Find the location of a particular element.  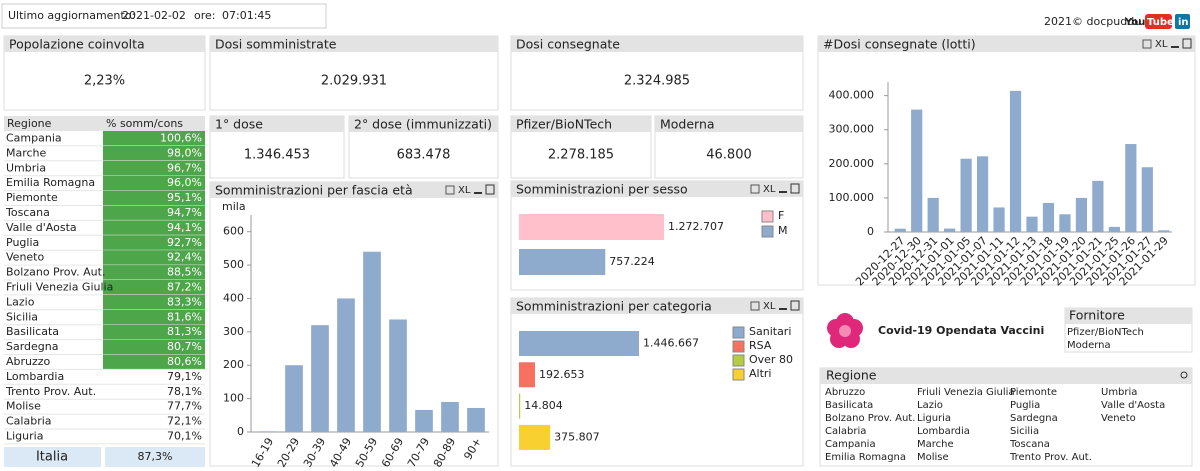

panel-header is located at coordinates (581, 124).